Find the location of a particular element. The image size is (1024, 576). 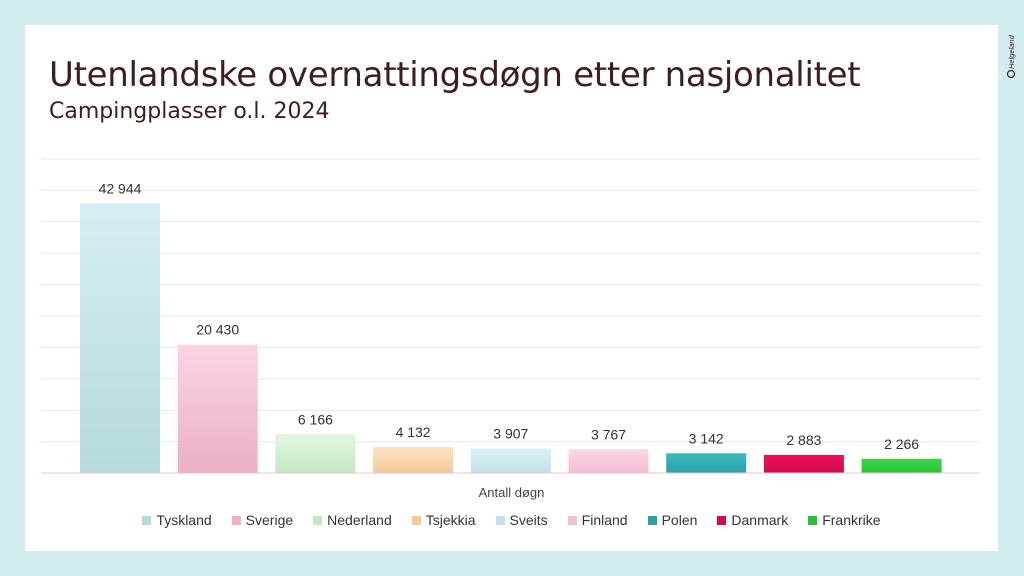

legend-label: Sverige is located at coordinates (269, 520).